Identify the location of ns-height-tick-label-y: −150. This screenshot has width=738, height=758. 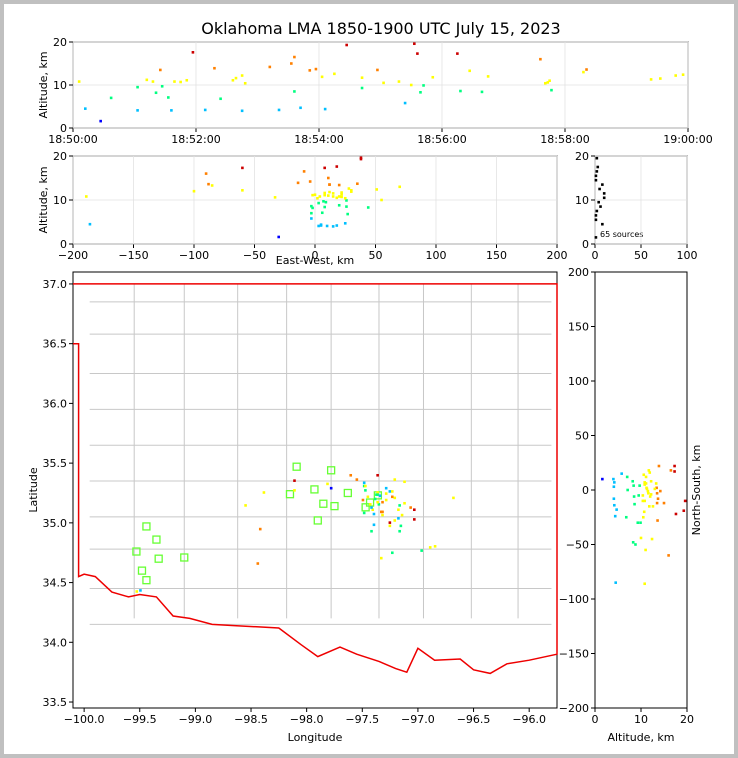
(574, 654).